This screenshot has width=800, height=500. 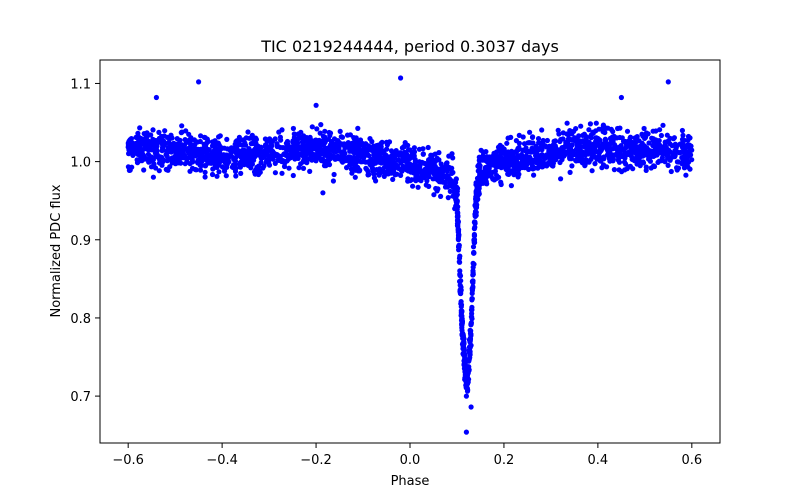 What do you see at coordinates (128, 460) in the screenshot?
I see `x-tick-label: −0.6` at bounding box center [128, 460].